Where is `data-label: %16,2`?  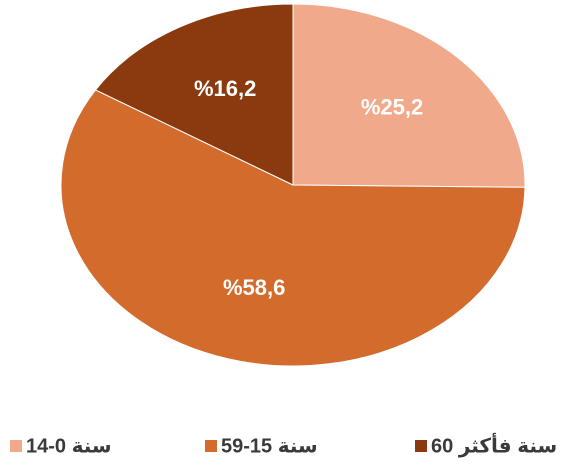 data-label: %16,2 is located at coordinates (225, 88).